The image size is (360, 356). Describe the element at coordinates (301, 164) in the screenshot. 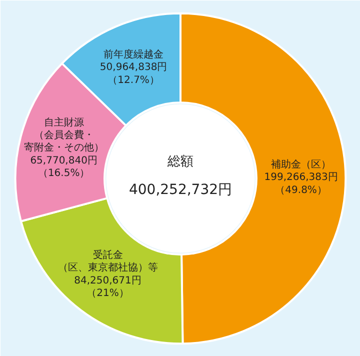

I see `slice-label: 補助金（区）` at that location.